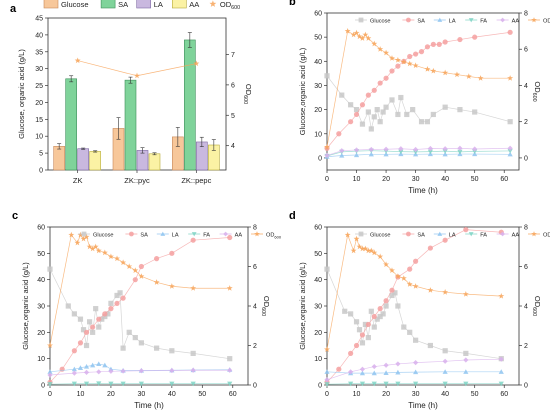 The width and height of the screenshot is (550, 414). I want to click on od-point, so click(196, 63).